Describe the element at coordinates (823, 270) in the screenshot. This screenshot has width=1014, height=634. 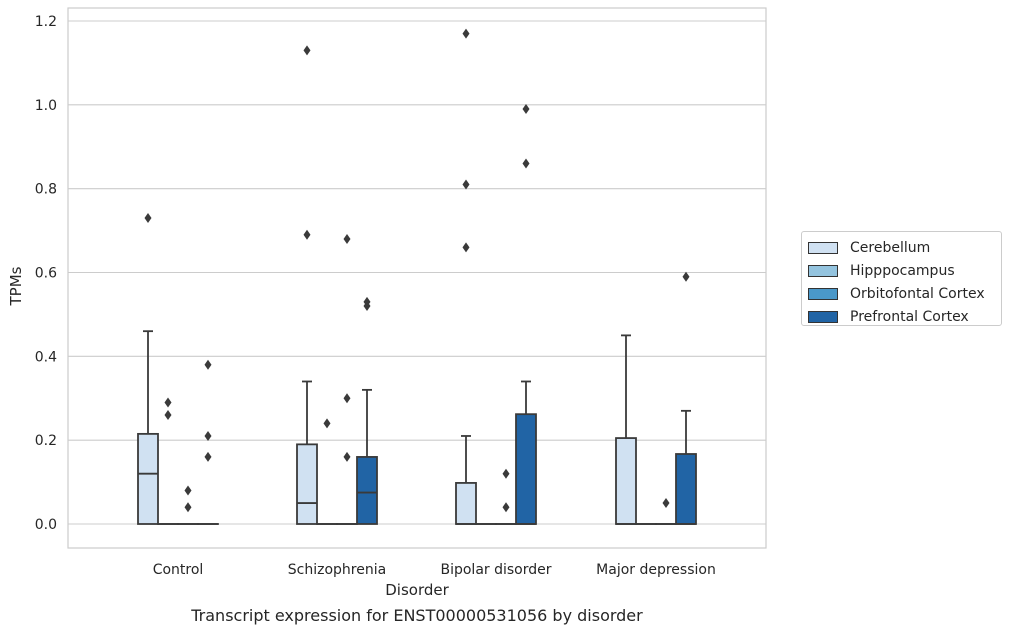
I see `legend-swatch-hippocampus` at that location.